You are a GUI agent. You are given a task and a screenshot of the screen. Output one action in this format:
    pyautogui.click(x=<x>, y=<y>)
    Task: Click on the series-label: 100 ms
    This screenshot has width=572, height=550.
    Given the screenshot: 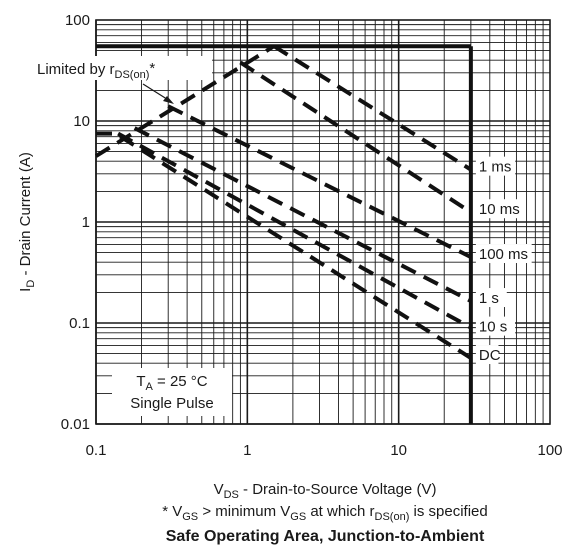 What is the action you would take?
    pyautogui.click(x=503, y=254)
    